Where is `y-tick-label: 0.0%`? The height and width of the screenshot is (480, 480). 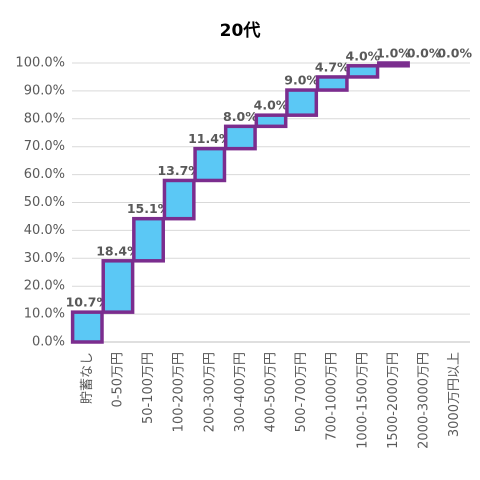
y-tick-label: 0.0% is located at coordinates (48, 342).